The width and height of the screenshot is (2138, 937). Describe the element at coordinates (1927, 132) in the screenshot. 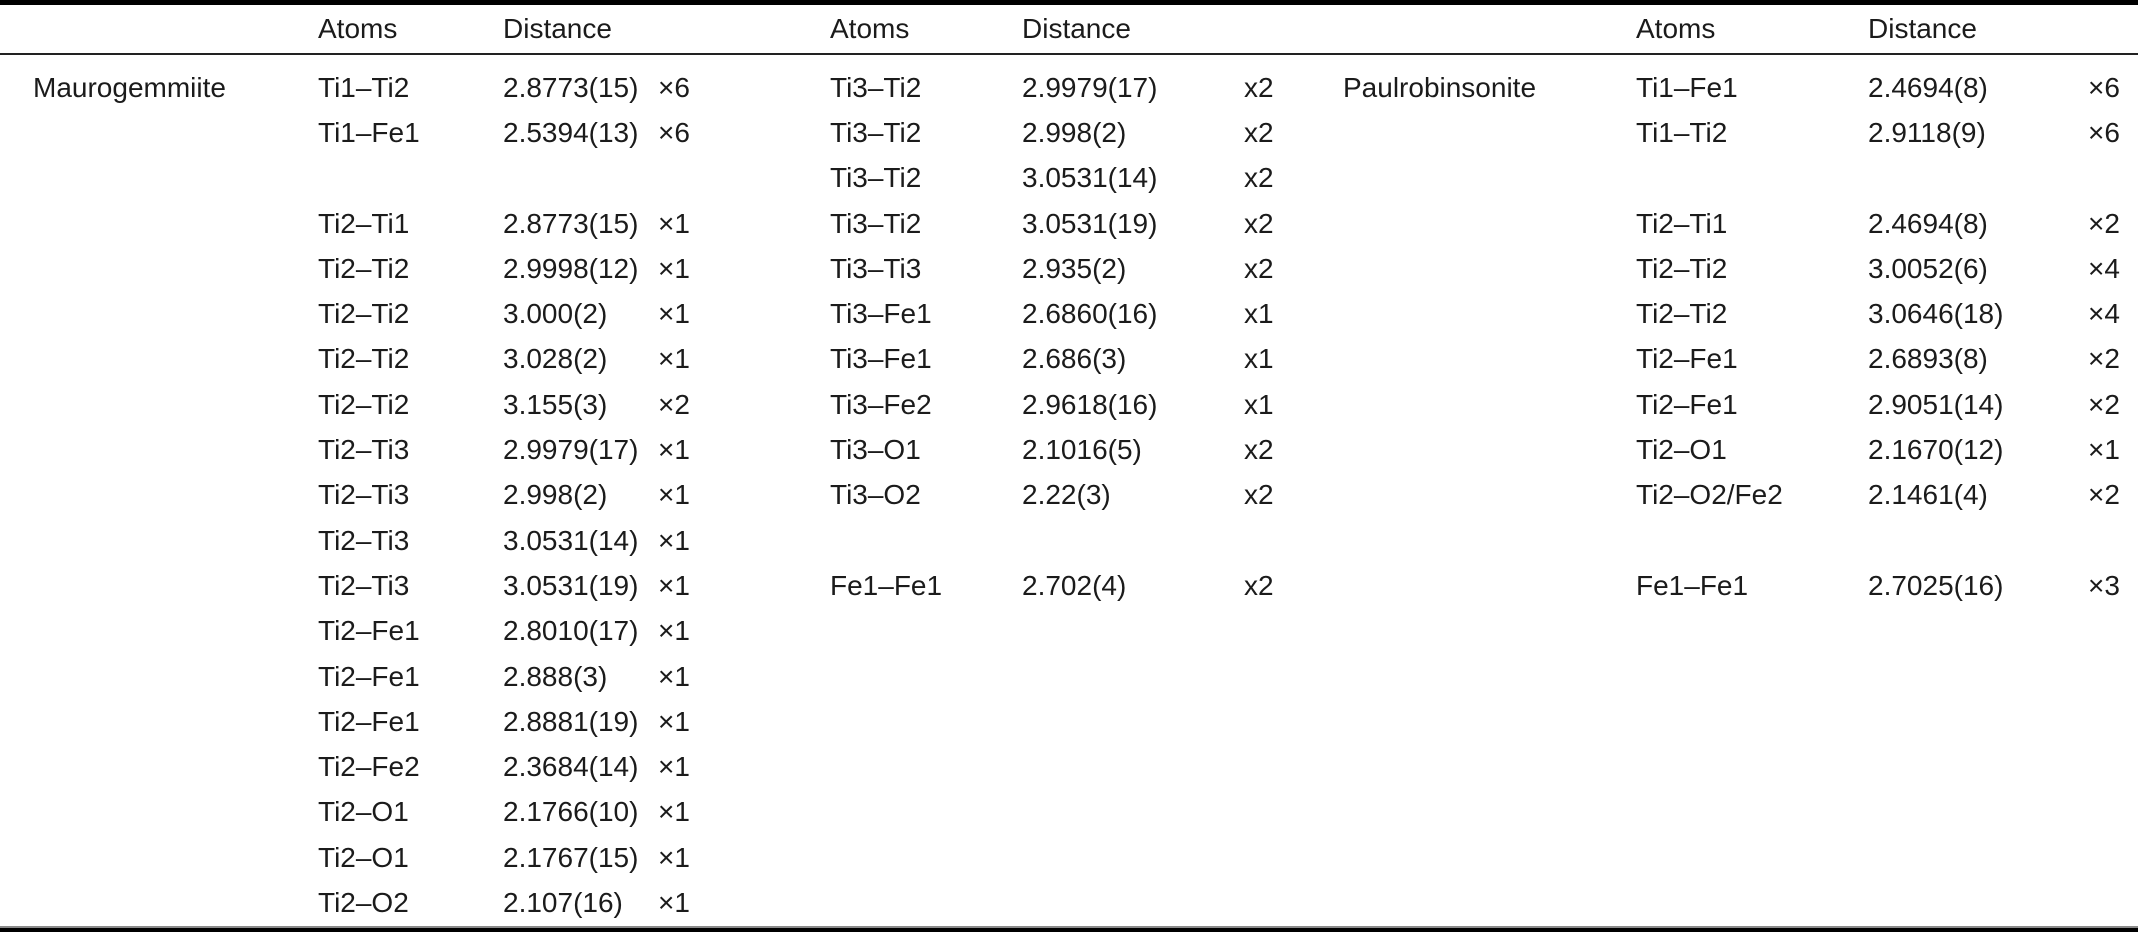

I see `distance-cell: 2.9118(9)` at that location.